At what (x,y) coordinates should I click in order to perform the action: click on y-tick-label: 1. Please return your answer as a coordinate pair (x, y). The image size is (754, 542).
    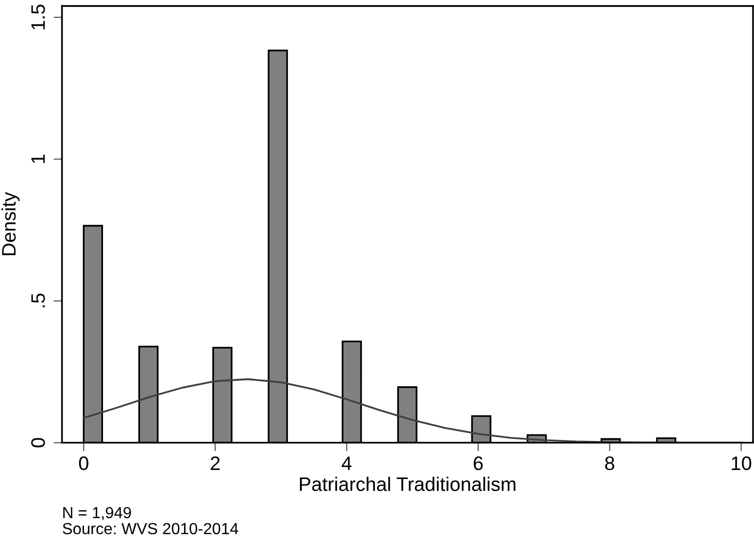
    Looking at the image, I should click on (38, 159).